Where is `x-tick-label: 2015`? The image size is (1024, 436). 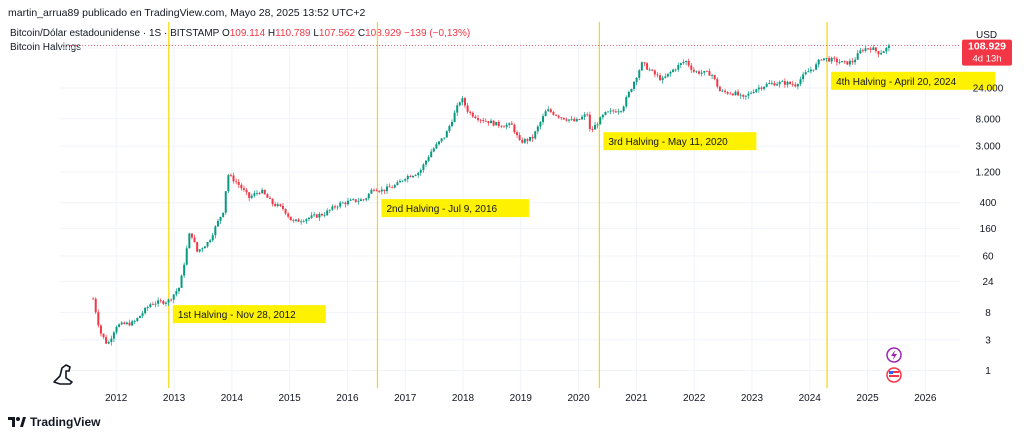 x-tick-label: 2015 is located at coordinates (289, 398).